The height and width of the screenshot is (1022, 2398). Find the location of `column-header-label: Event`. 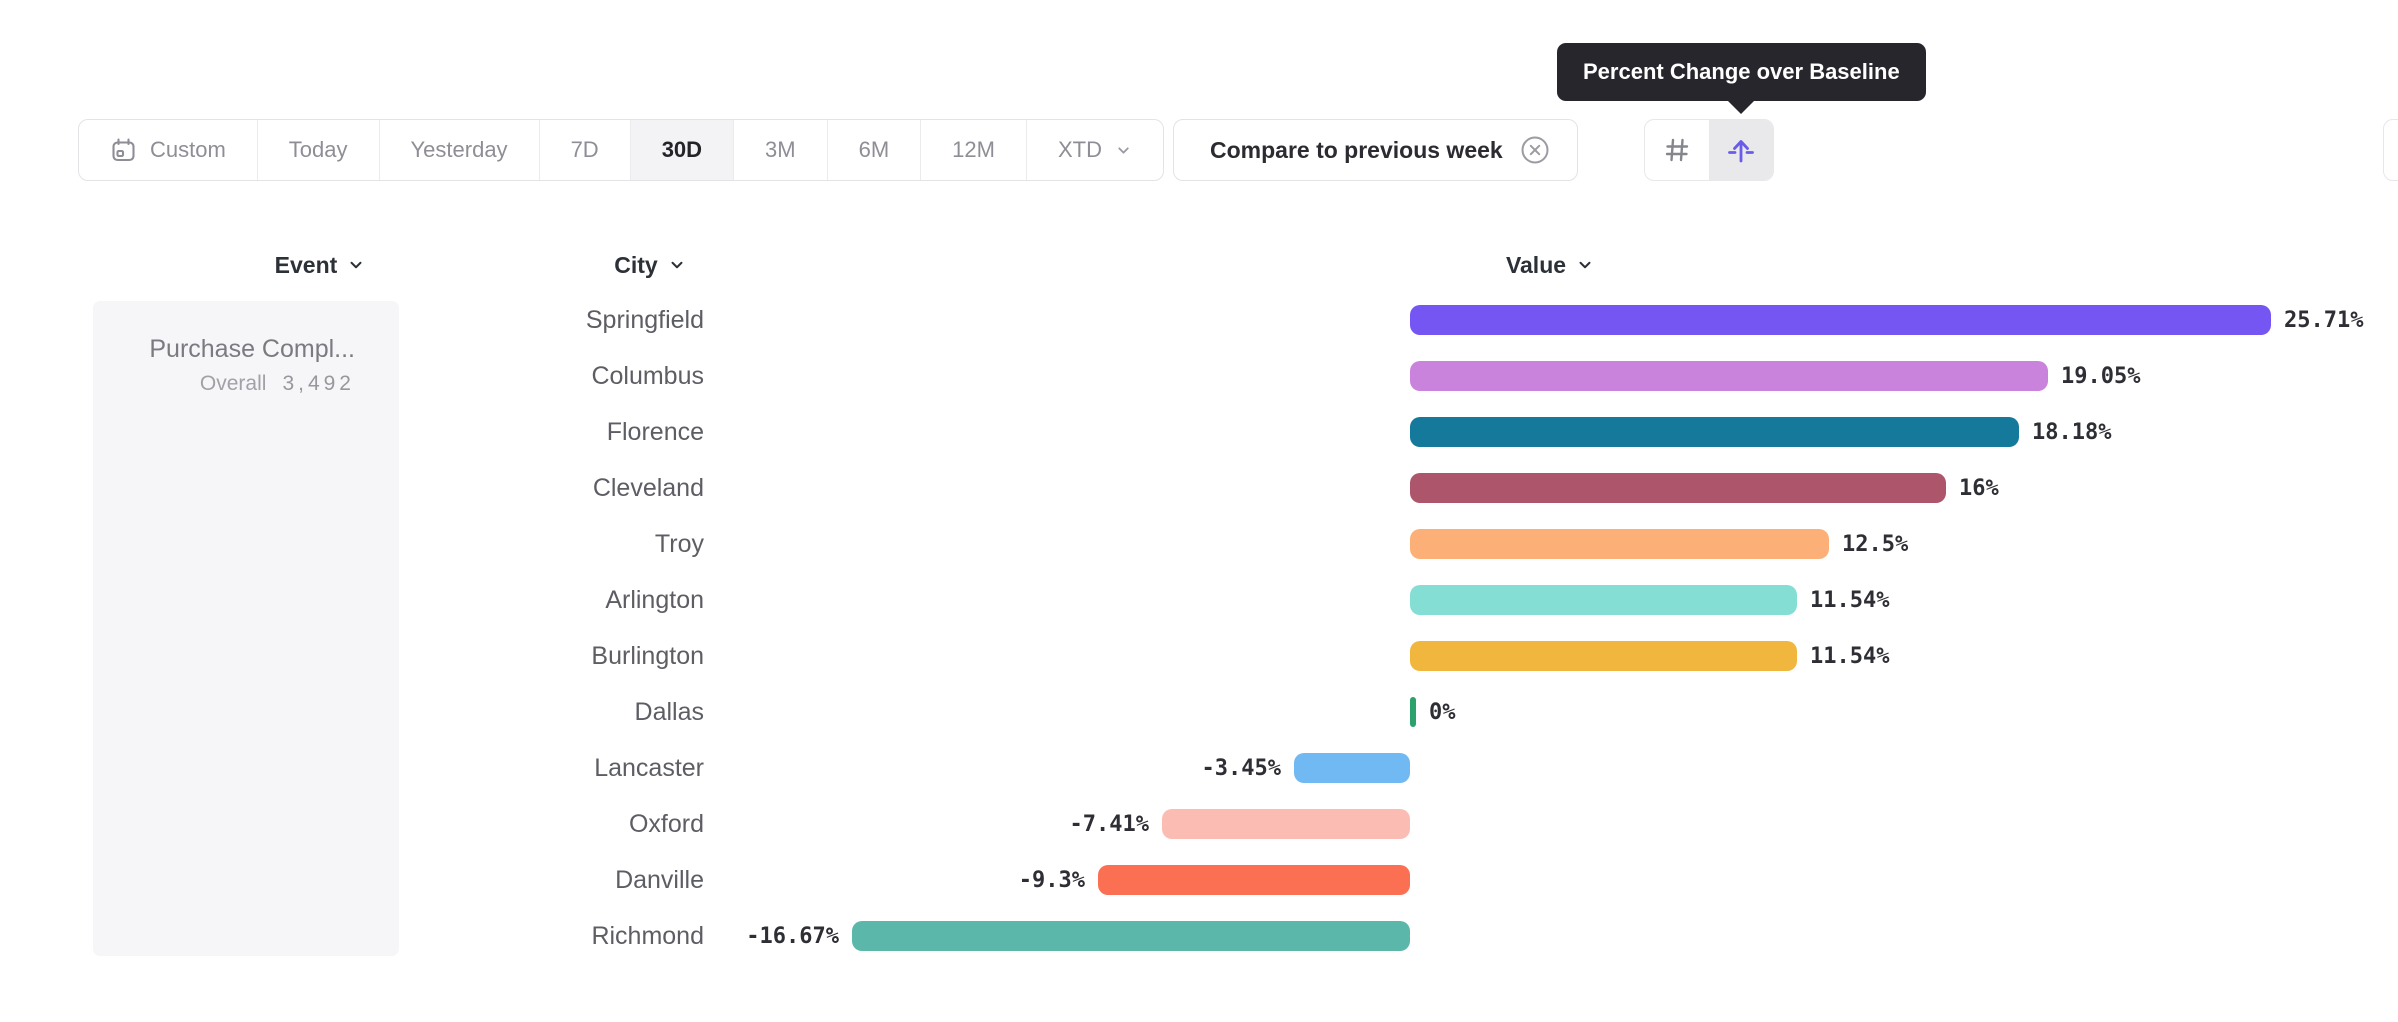

column-header-label: Event is located at coordinates (306, 264).